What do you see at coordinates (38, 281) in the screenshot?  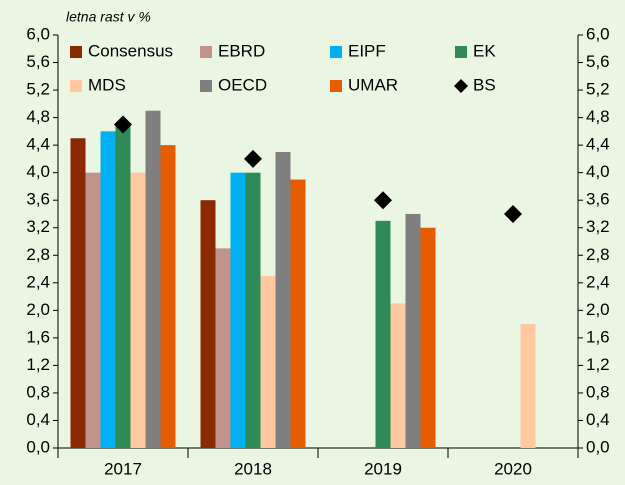 I see `y-tick-label: 2,4` at bounding box center [38, 281].